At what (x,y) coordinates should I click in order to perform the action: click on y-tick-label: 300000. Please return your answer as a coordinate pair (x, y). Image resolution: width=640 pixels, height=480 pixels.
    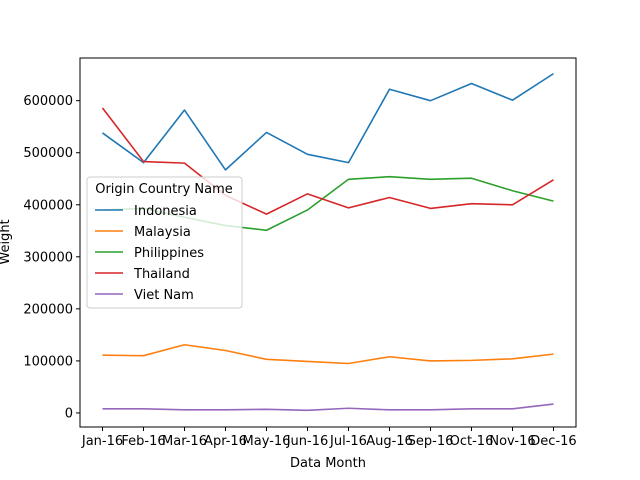
    Looking at the image, I should click on (48, 257).